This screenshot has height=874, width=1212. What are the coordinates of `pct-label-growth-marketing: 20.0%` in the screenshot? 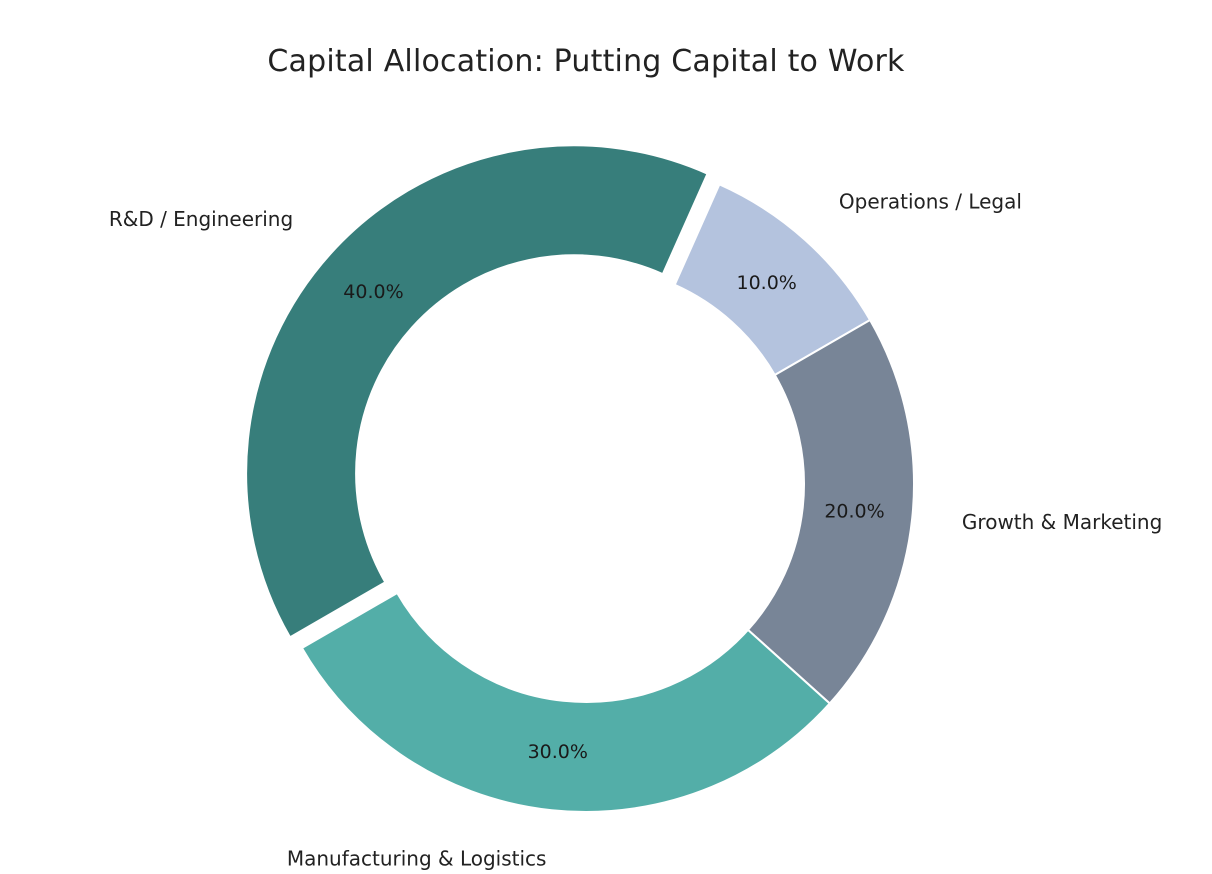 It's located at (854, 512).